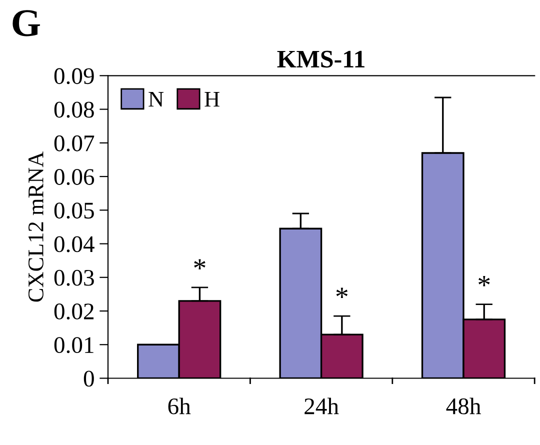 The height and width of the screenshot is (445, 540). Describe the element at coordinates (156, 99) in the screenshot. I see `legend-label: N` at that location.